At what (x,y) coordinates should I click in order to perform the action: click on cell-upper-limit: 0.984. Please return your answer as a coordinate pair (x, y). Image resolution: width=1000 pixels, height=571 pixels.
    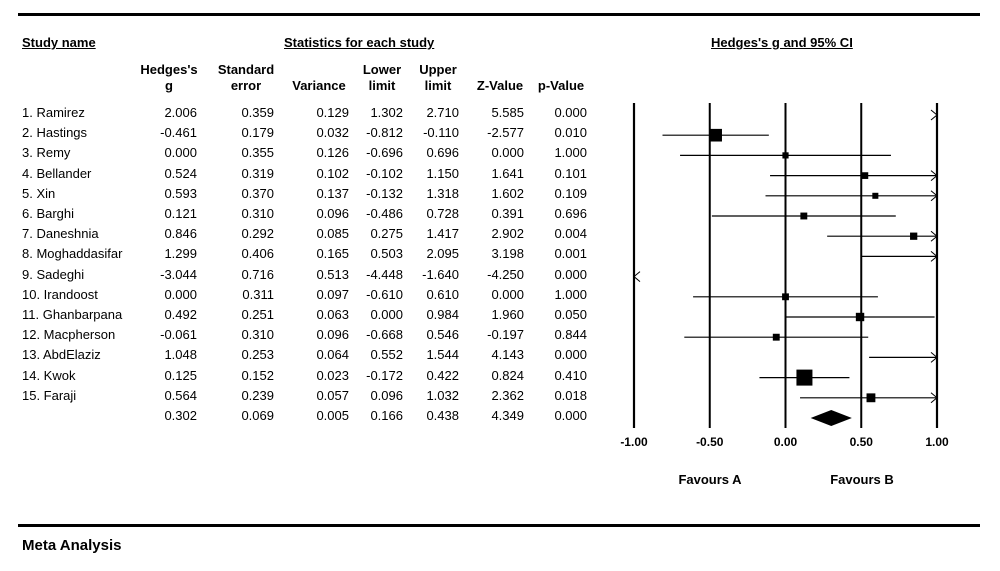
    Looking at the image, I should click on (442, 314).